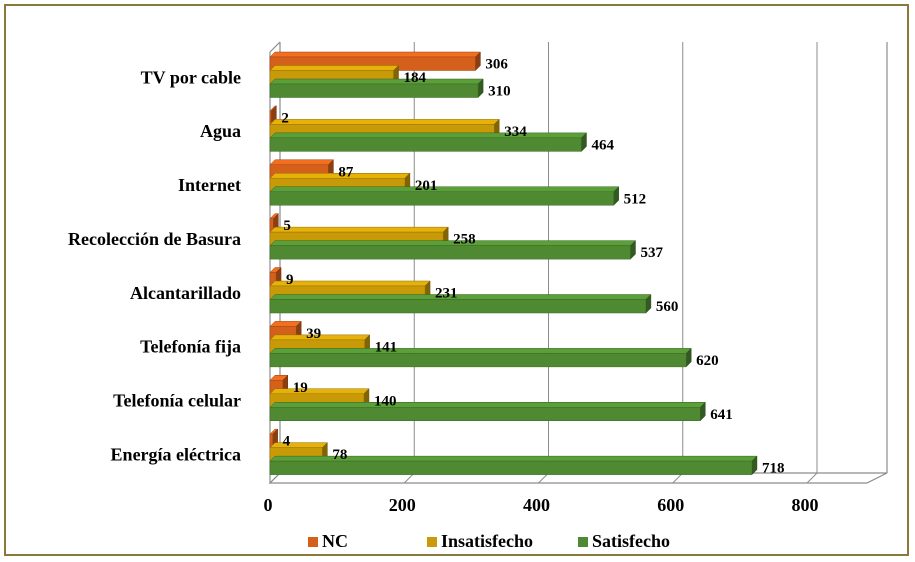 This screenshot has height=562, width=915. I want to click on data-label-nc: 9, so click(290, 280).